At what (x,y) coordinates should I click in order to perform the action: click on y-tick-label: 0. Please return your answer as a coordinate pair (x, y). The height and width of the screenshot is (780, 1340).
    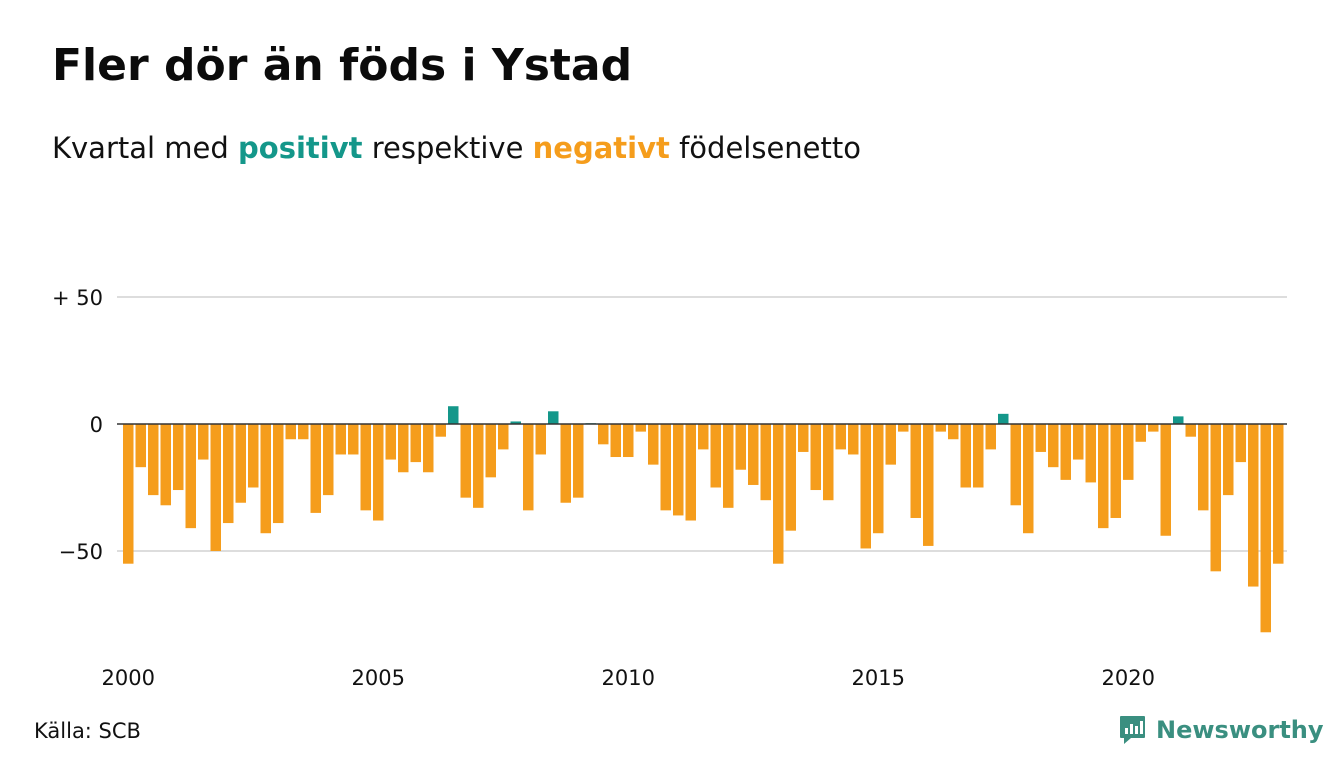
    Looking at the image, I should click on (96, 425).